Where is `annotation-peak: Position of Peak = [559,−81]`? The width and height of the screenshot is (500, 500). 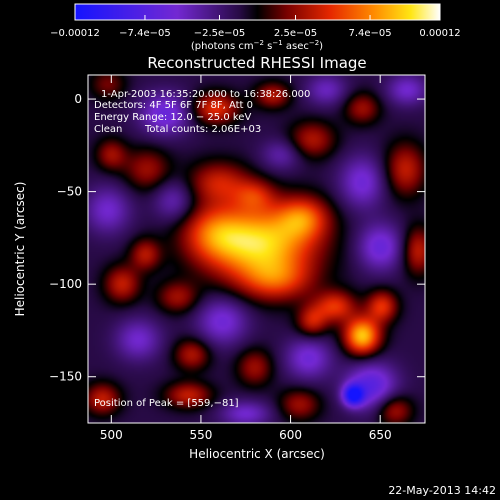 annotation-peak: Position of Peak = [559,−81] is located at coordinates (166, 403).